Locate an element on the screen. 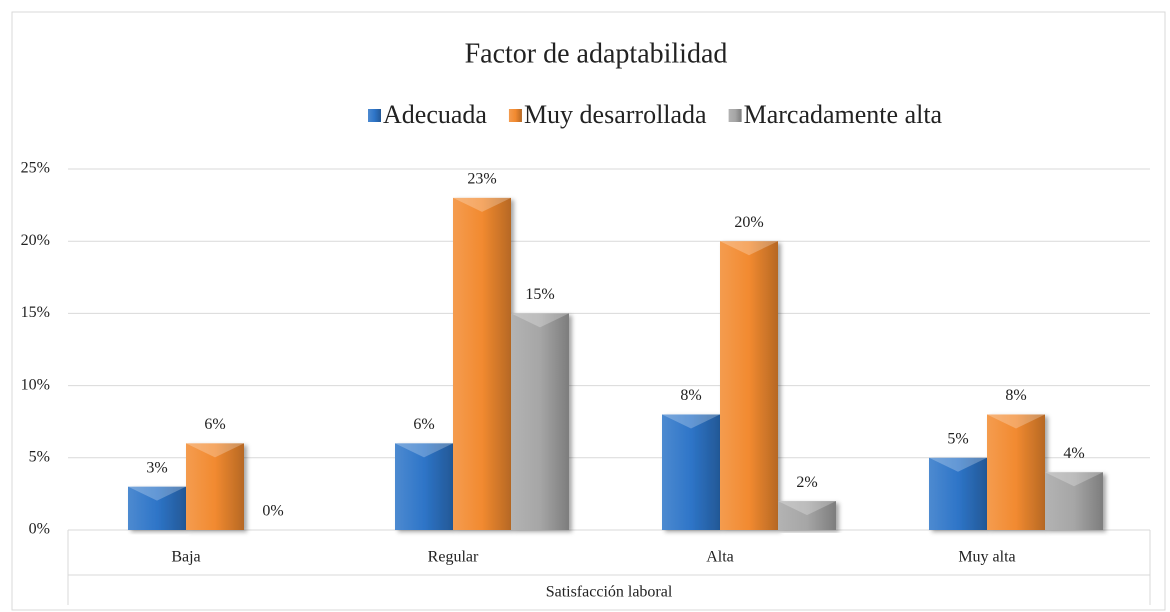  data-label: 20% is located at coordinates (748, 222).